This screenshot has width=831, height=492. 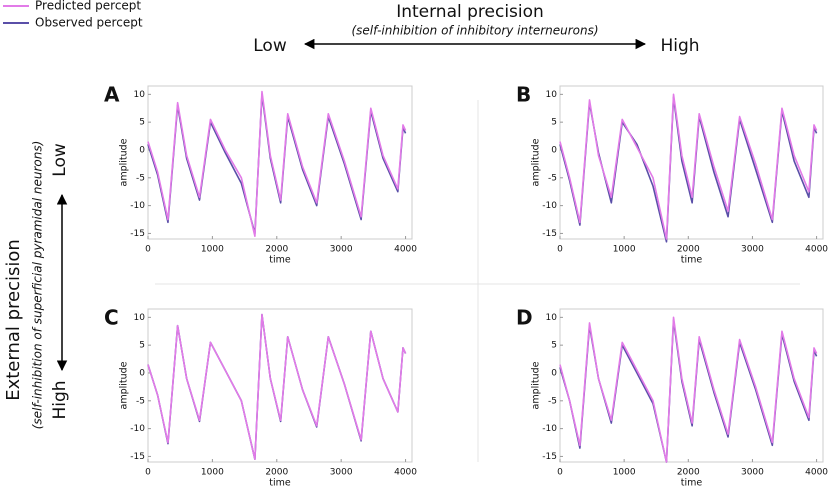 What do you see at coordinates (111, 318) in the screenshot?
I see `panel-label: C` at bounding box center [111, 318].